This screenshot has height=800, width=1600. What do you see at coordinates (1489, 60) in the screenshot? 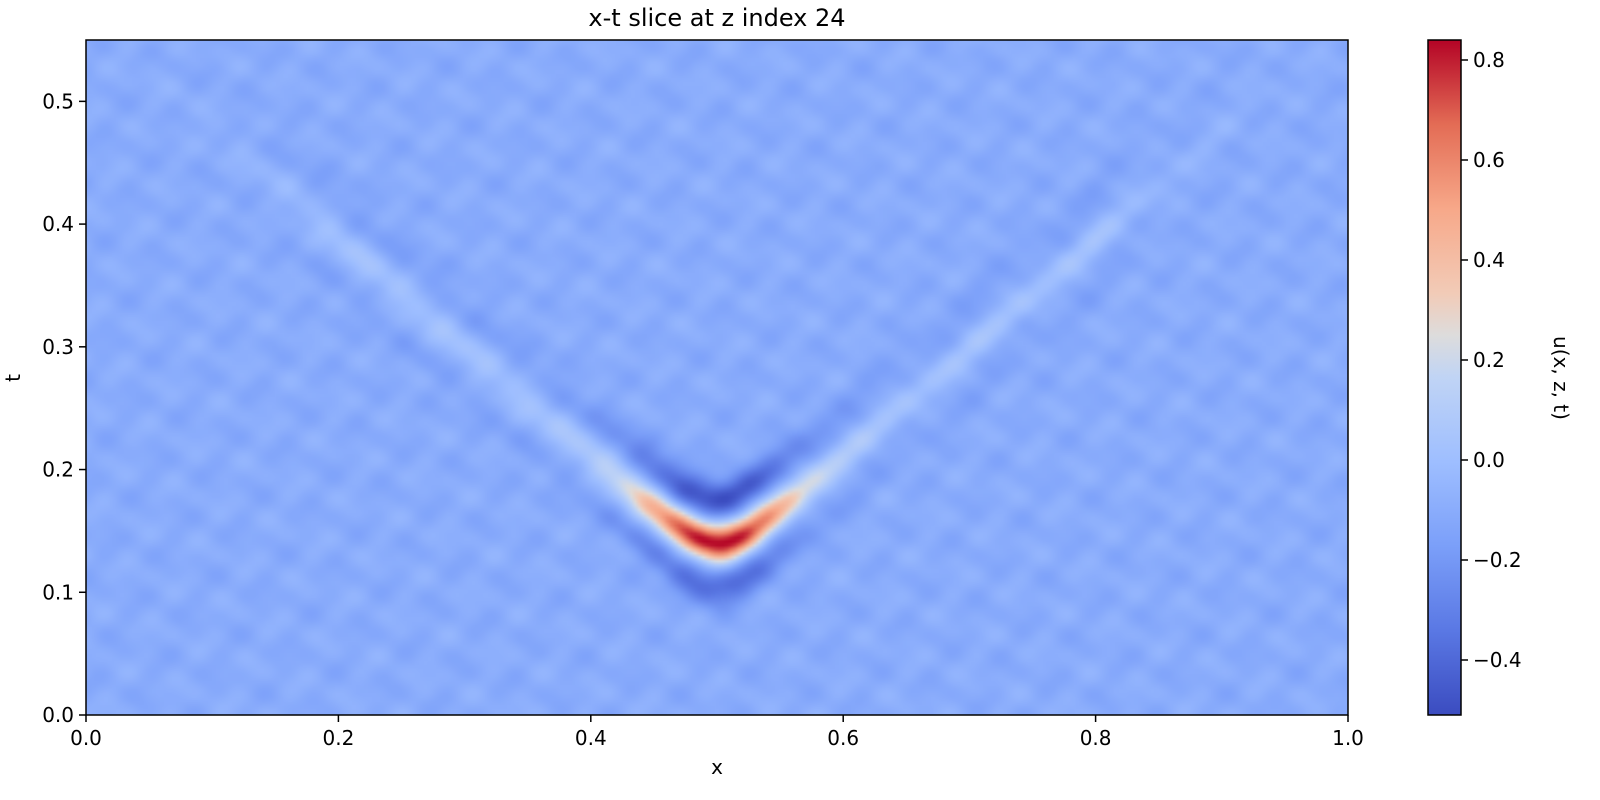
I see `colorbar-tick-label: 0.8` at bounding box center [1489, 60].